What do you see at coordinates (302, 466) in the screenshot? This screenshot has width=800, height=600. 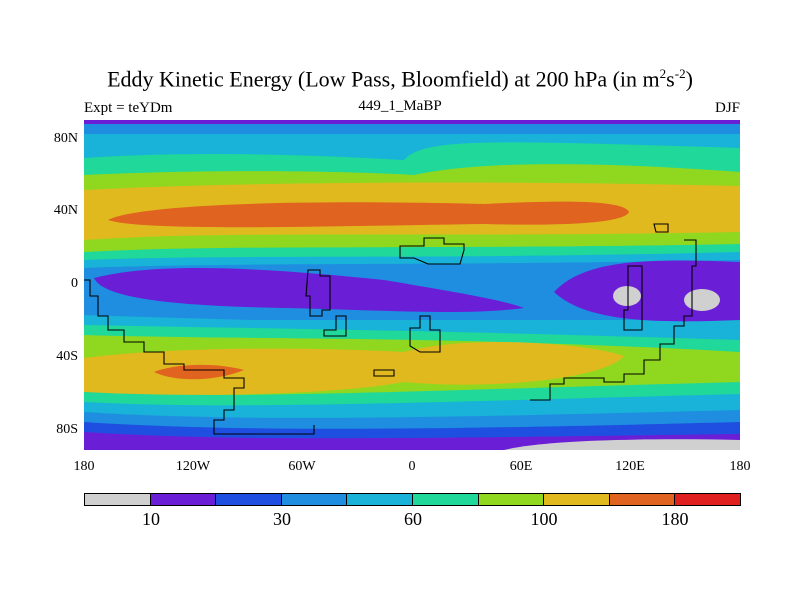 I see `x-tick-60W: 60W` at bounding box center [302, 466].